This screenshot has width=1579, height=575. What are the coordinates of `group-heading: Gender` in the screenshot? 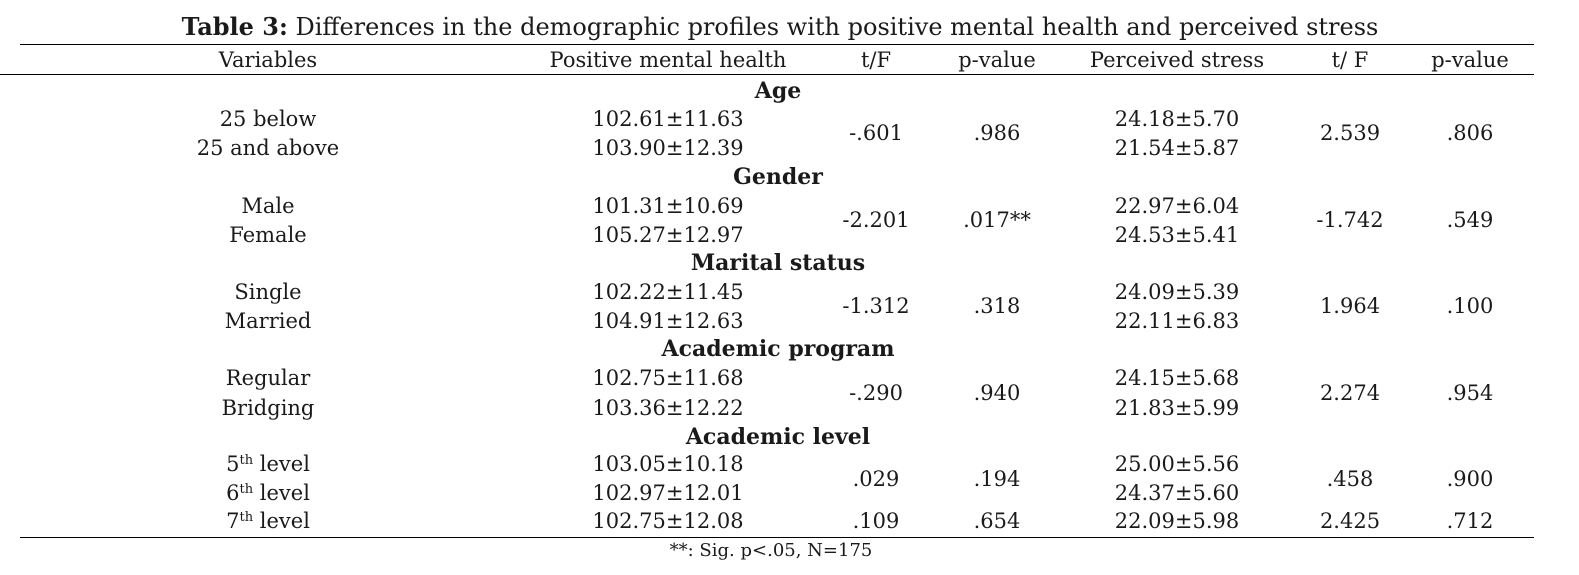 It's located at (778, 177).